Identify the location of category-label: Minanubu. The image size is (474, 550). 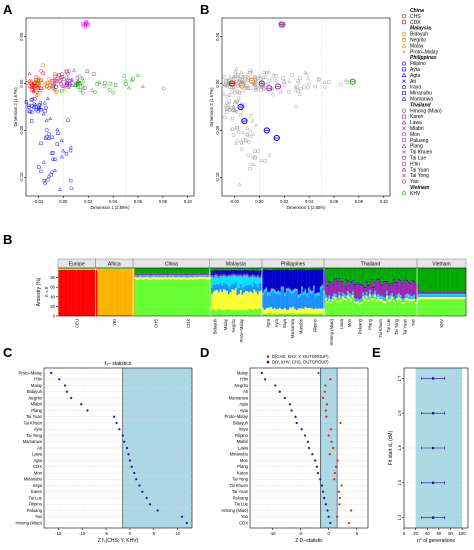
(33, 479).